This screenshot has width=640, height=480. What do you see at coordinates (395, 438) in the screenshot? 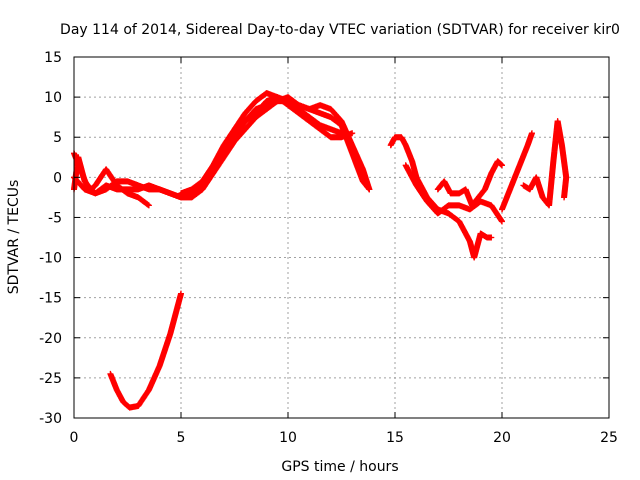
I see `x-tick-label: 15` at bounding box center [395, 438].